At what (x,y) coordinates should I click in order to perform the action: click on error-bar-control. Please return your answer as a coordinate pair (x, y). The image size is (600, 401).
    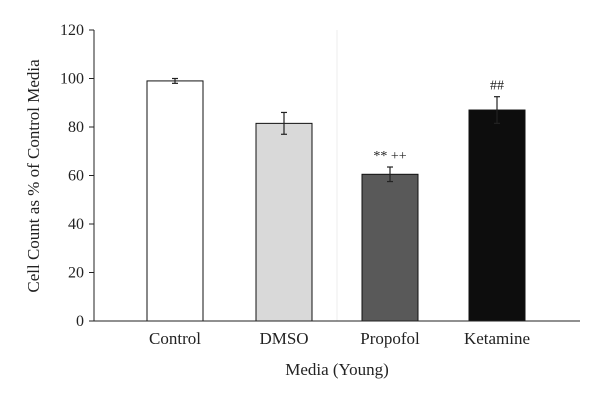
    Looking at the image, I should click on (175, 80).